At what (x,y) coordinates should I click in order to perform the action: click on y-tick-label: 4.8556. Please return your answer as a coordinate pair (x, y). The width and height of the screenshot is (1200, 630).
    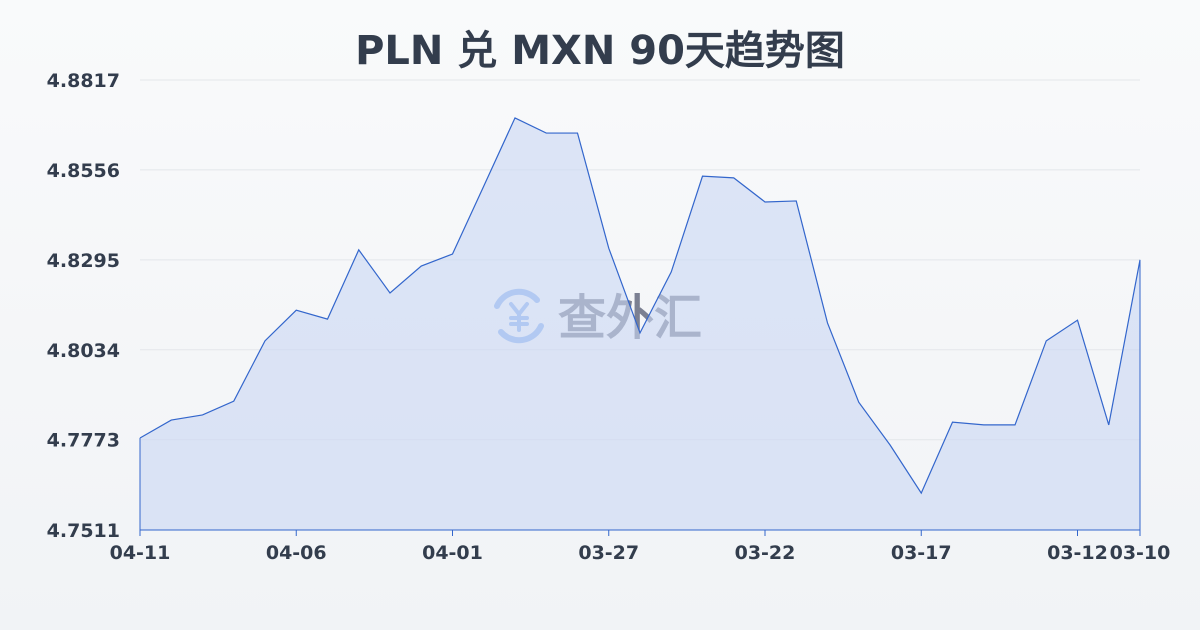
    Looking at the image, I should click on (83, 171).